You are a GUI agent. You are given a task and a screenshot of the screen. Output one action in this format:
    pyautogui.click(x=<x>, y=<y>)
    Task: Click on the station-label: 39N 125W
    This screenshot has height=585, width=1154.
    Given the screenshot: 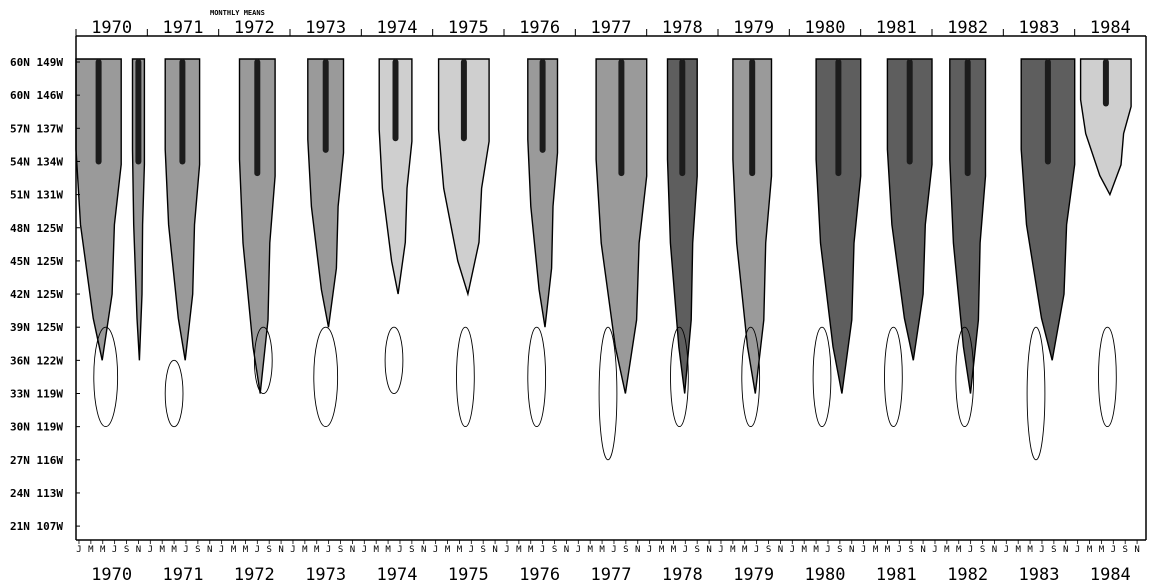 What is the action you would take?
    pyautogui.click(x=36, y=327)
    